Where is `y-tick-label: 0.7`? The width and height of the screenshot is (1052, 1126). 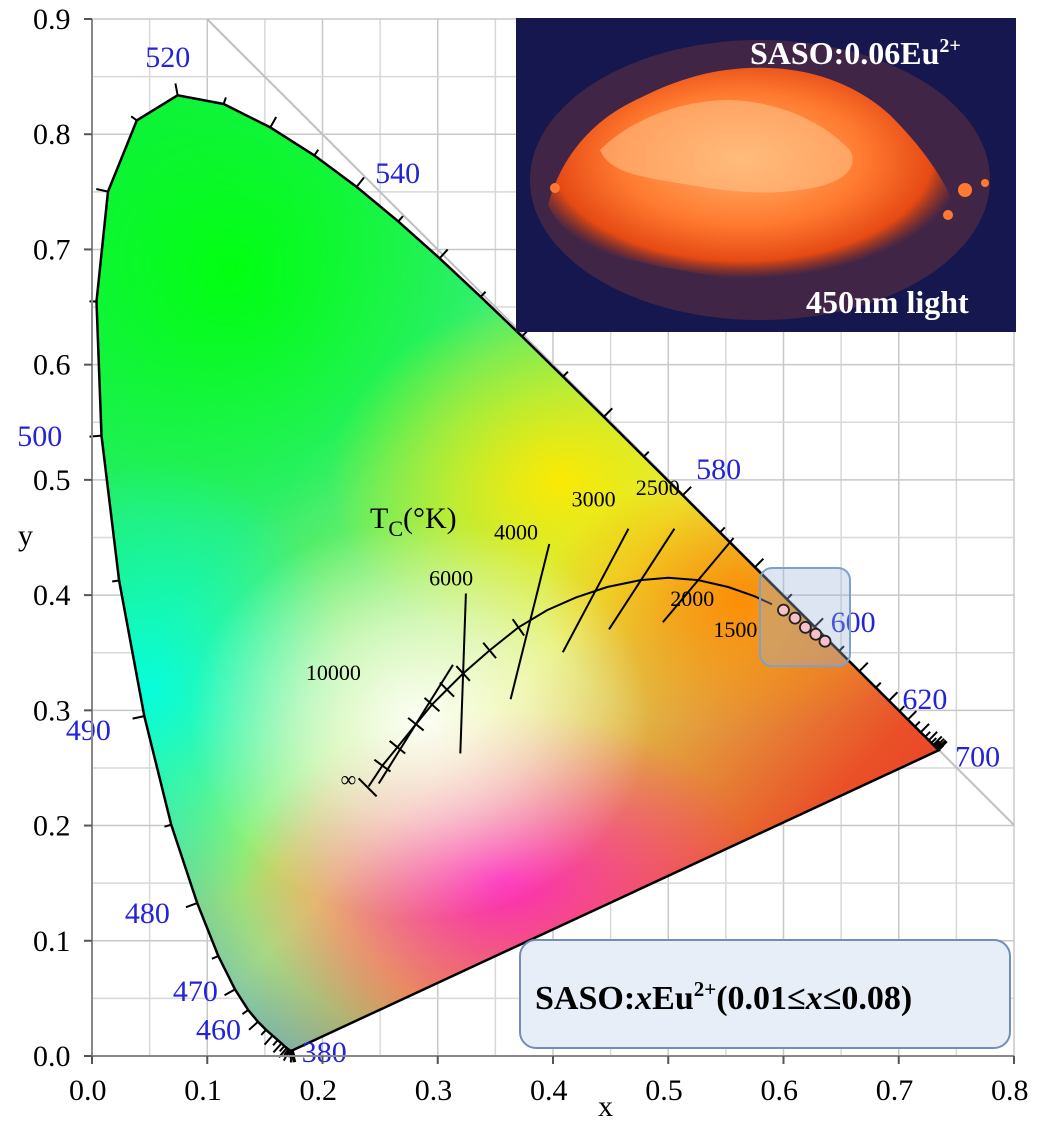 y-tick-label: 0.7 is located at coordinates (52, 249).